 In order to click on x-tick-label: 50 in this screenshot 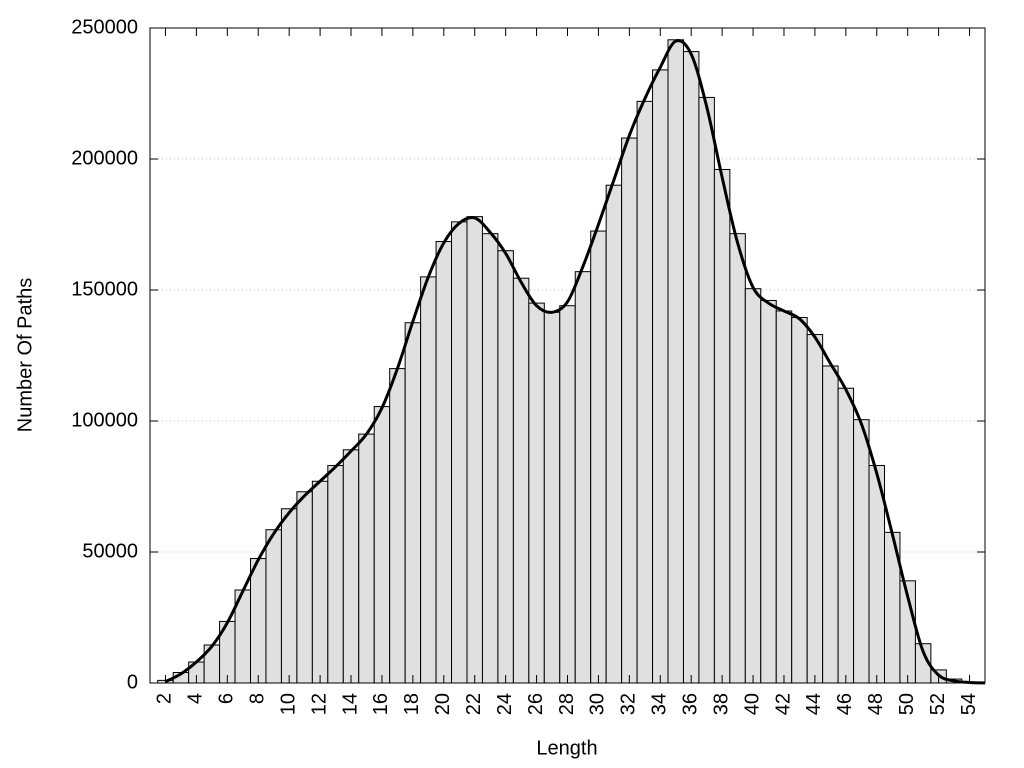, I will do `click(907, 704)`.